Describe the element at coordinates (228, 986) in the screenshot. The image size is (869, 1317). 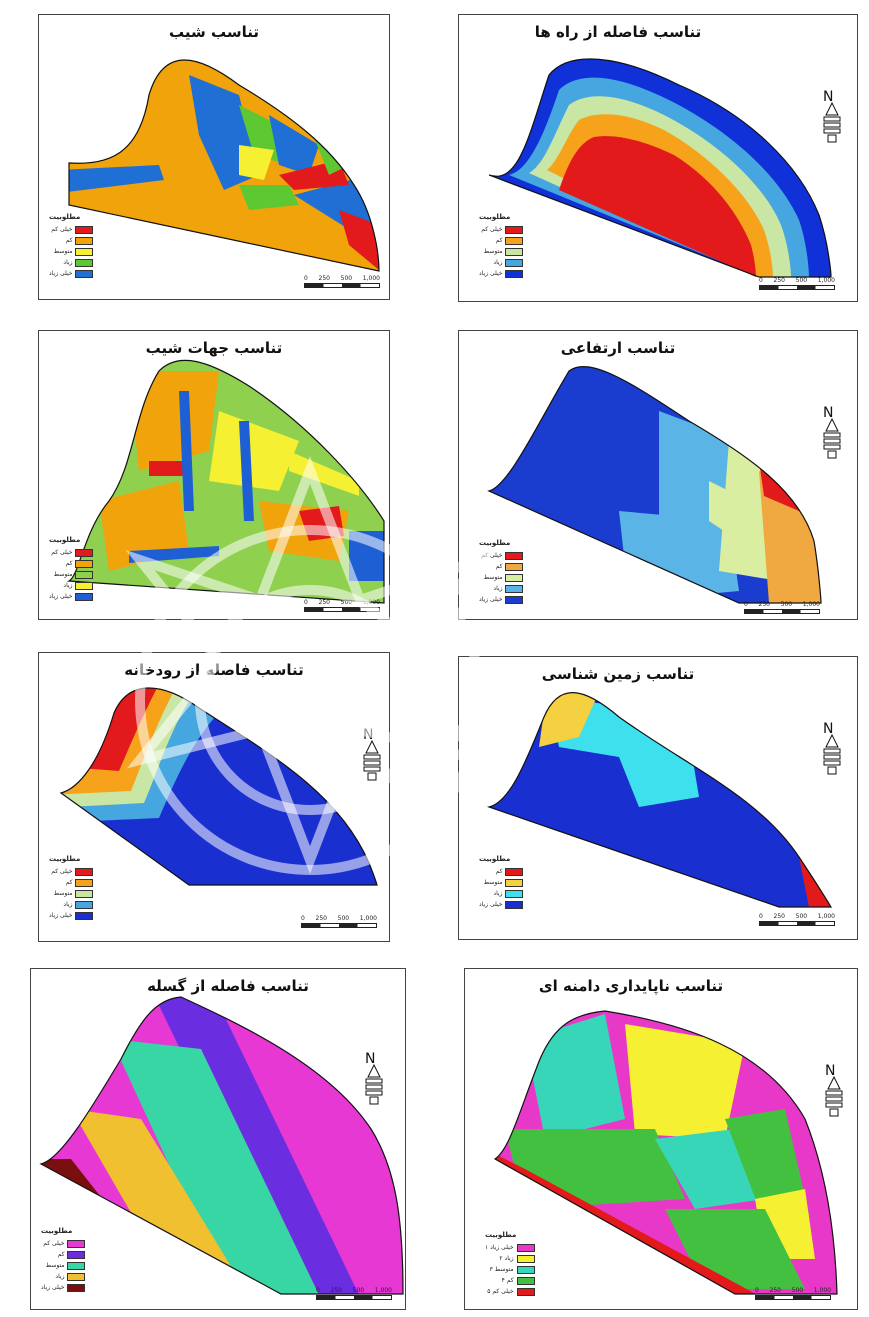
I see `map-title: تناسب فاصله از گسله` at that location.